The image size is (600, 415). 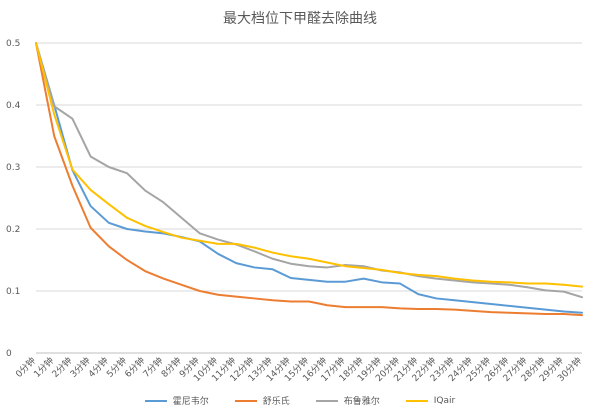 What do you see at coordinates (300, 19) in the screenshot?
I see `chart-title: 最大档位下甲醛去除曲线` at bounding box center [300, 19].